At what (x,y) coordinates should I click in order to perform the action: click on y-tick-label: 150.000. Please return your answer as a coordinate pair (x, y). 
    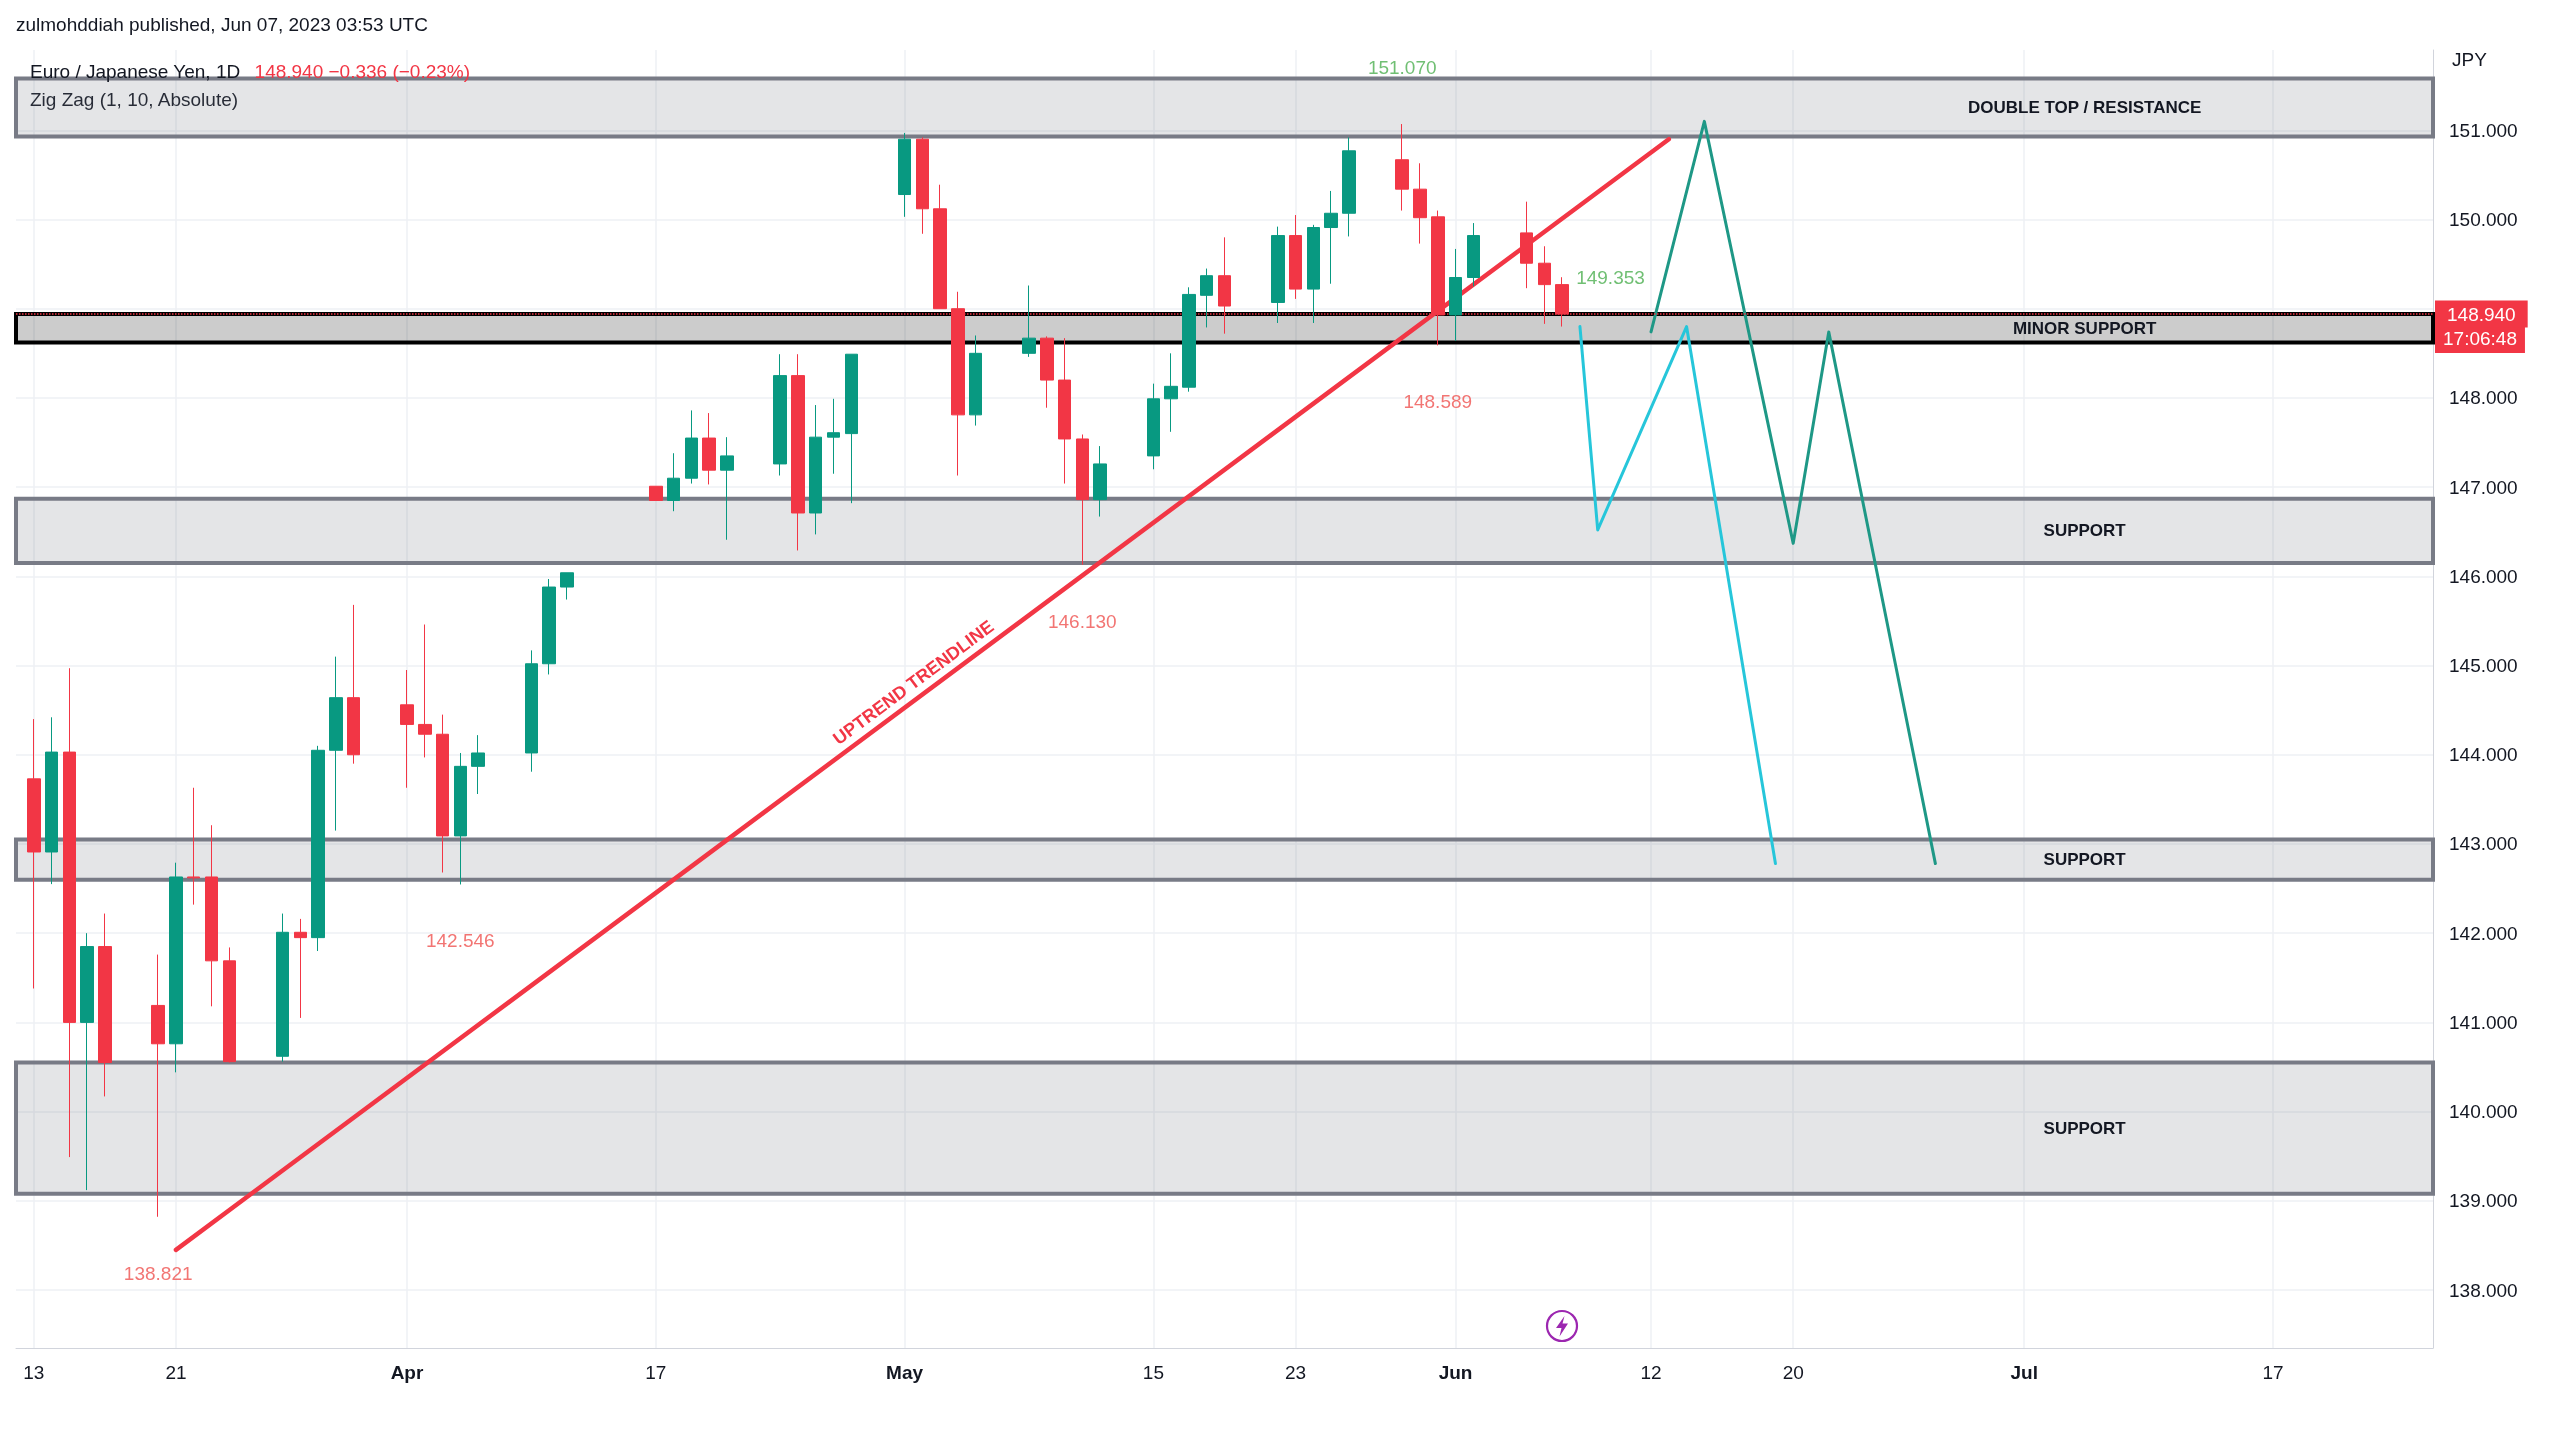
    Looking at the image, I should click on (2483, 219).